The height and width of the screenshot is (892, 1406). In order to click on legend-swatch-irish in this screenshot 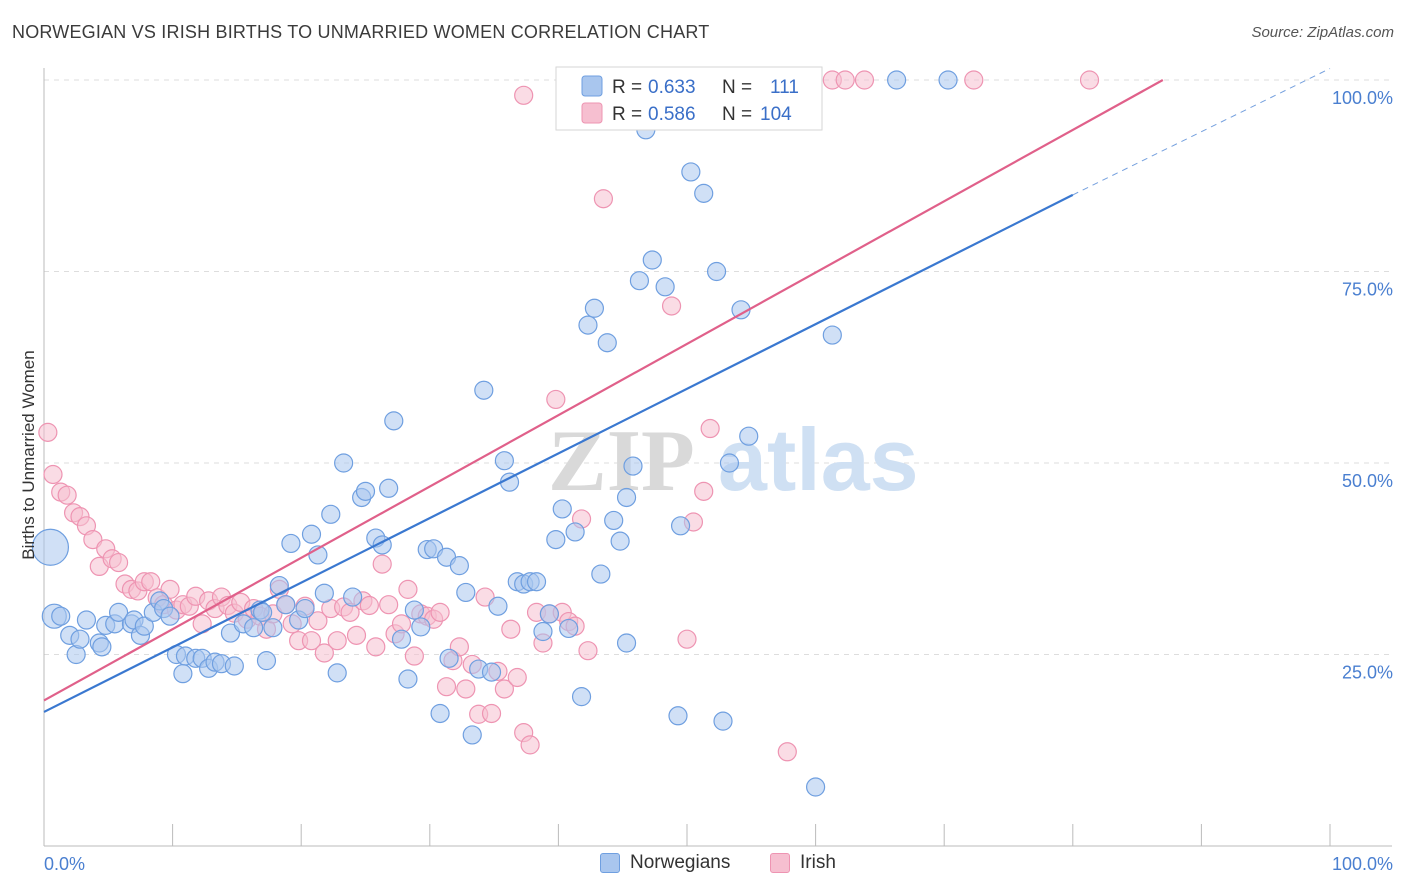, I will do `click(592, 113)`.